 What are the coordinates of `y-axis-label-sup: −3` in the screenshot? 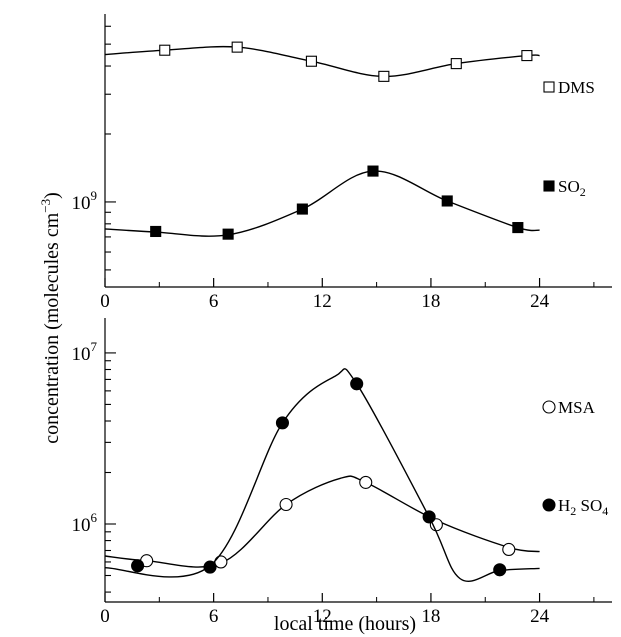 It's located at (45, 206).